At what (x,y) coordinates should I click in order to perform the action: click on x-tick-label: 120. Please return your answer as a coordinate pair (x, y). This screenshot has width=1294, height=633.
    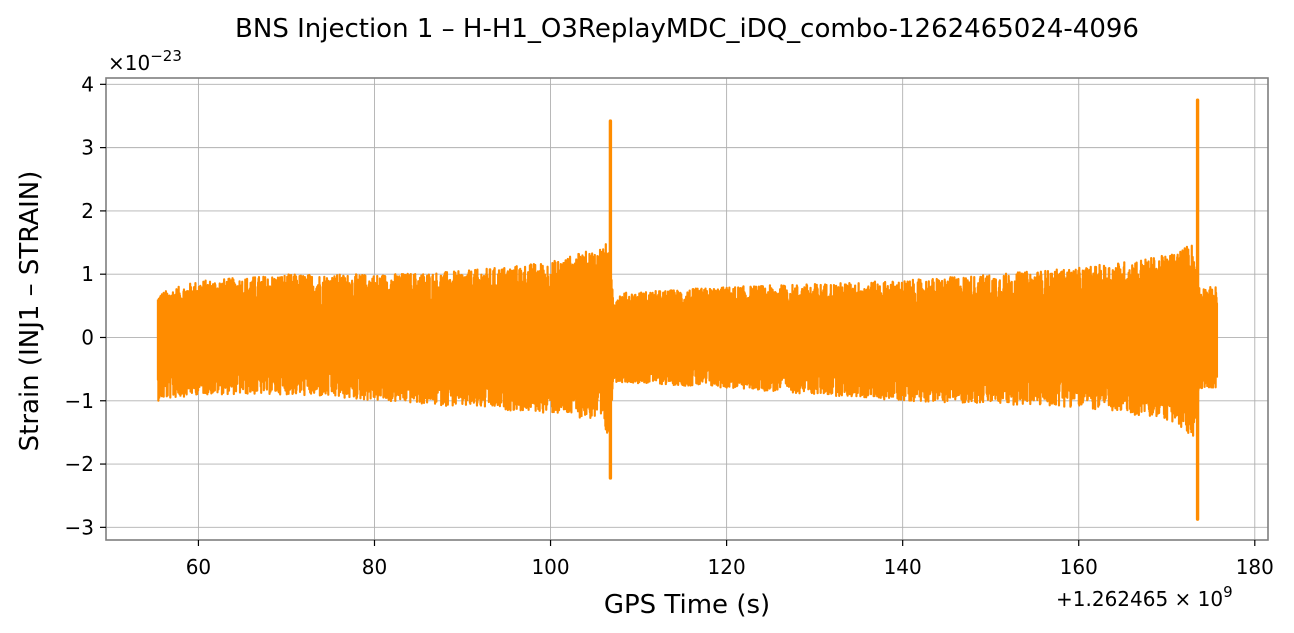
    Looking at the image, I should click on (727, 567).